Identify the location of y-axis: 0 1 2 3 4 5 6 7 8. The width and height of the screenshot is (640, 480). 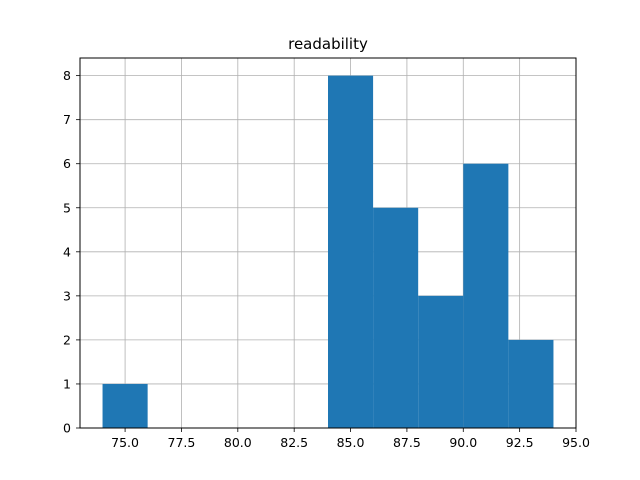
(71, 252).